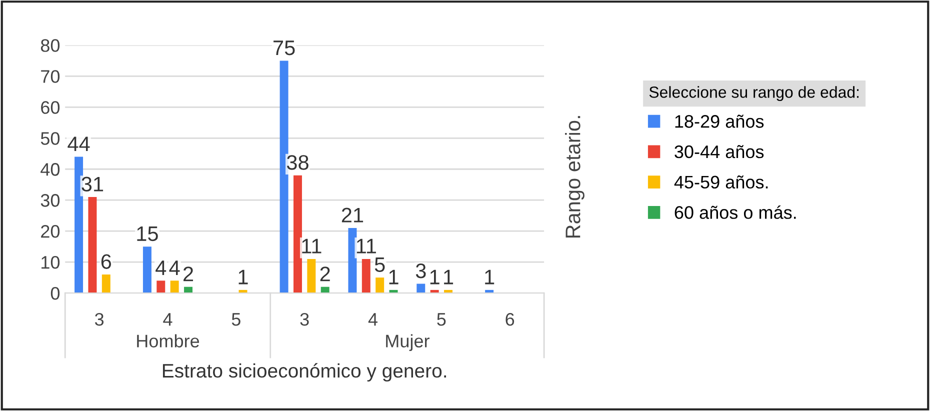 This screenshot has height=411, width=930. Describe the element at coordinates (297, 162) in the screenshot. I see `data-label: 38` at that location.